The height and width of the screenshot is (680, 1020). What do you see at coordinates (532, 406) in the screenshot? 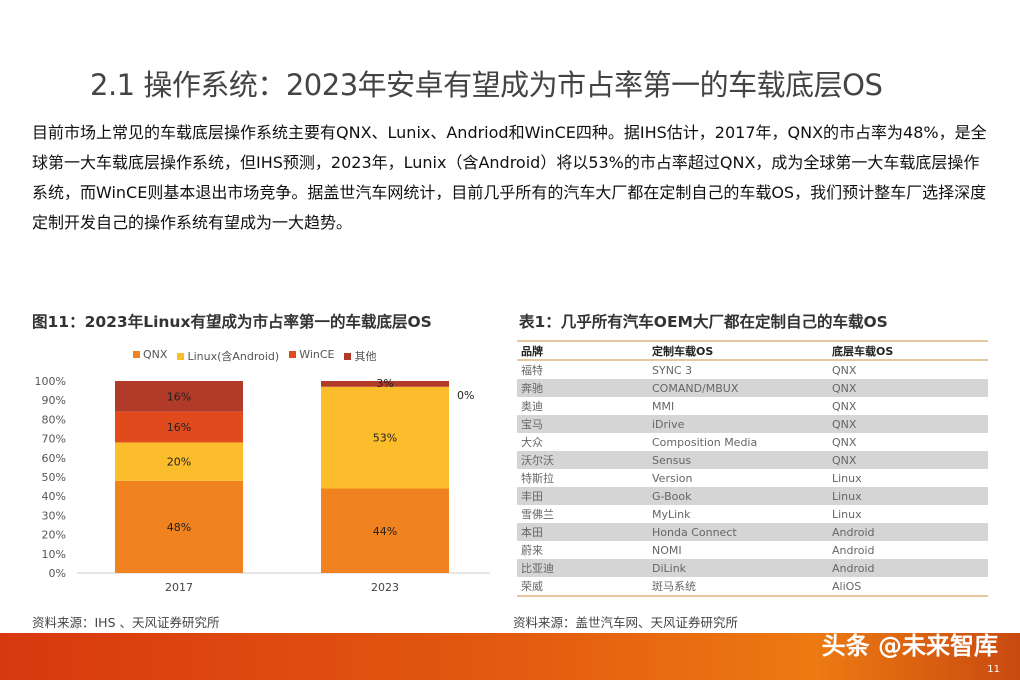
I see `cell-brand: 奥迪` at bounding box center [532, 406].